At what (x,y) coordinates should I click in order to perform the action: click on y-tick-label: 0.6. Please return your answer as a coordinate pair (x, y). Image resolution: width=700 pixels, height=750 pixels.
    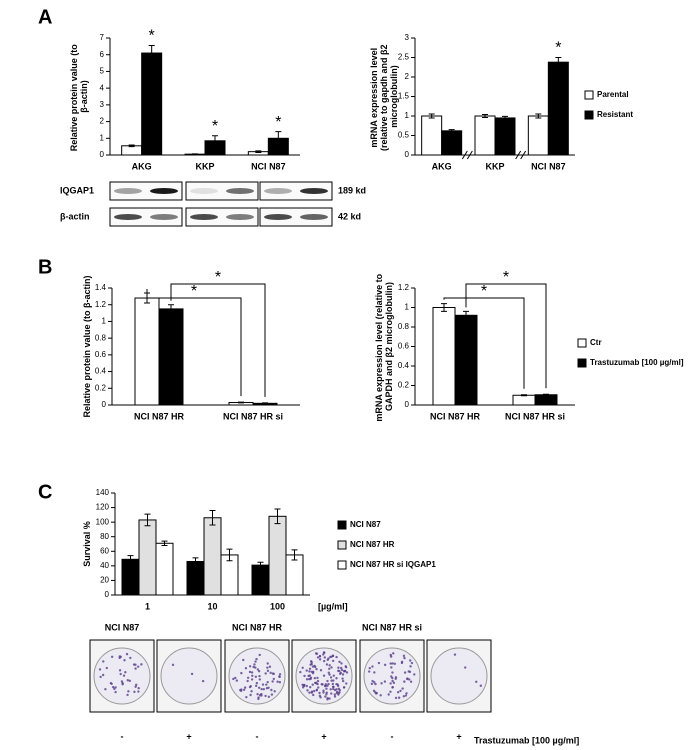
    Looking at the image, I should click on (404, 346).